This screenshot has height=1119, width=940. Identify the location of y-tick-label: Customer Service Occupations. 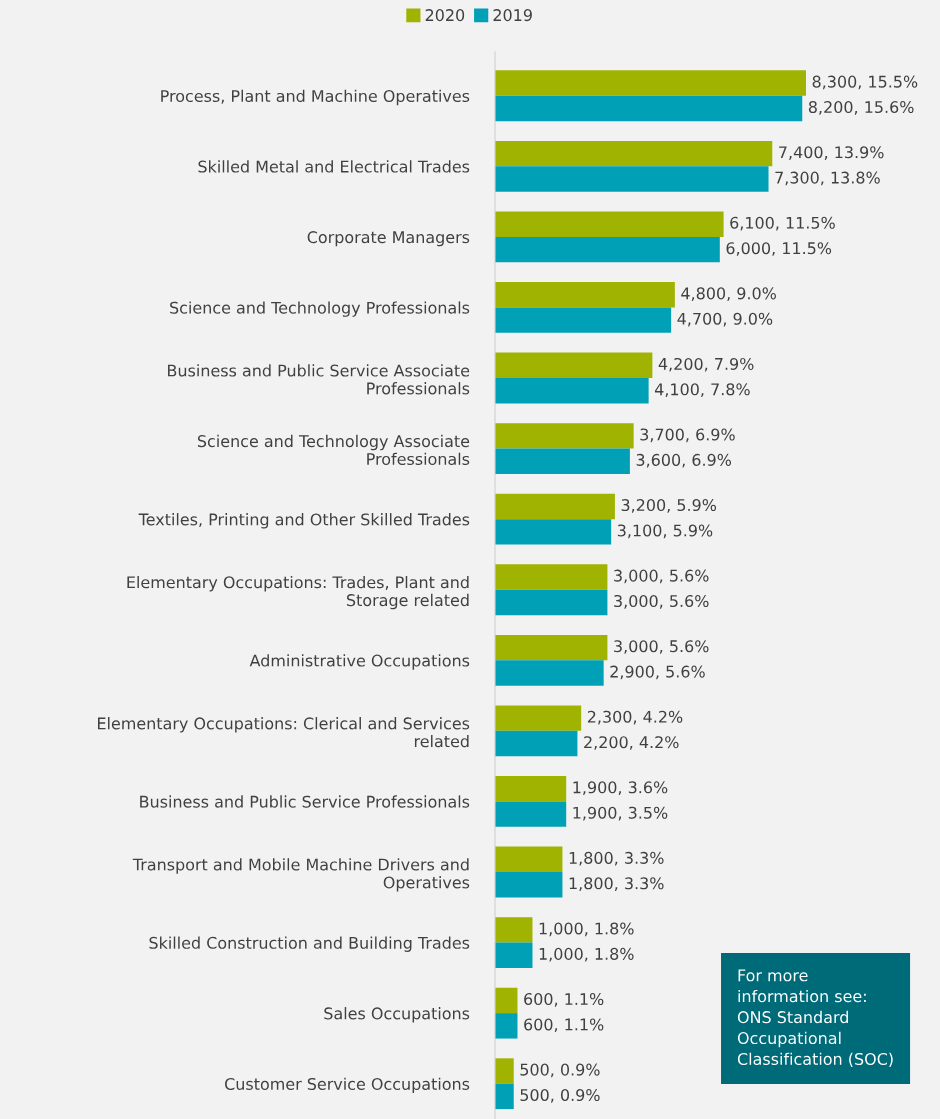
(347, 1085).